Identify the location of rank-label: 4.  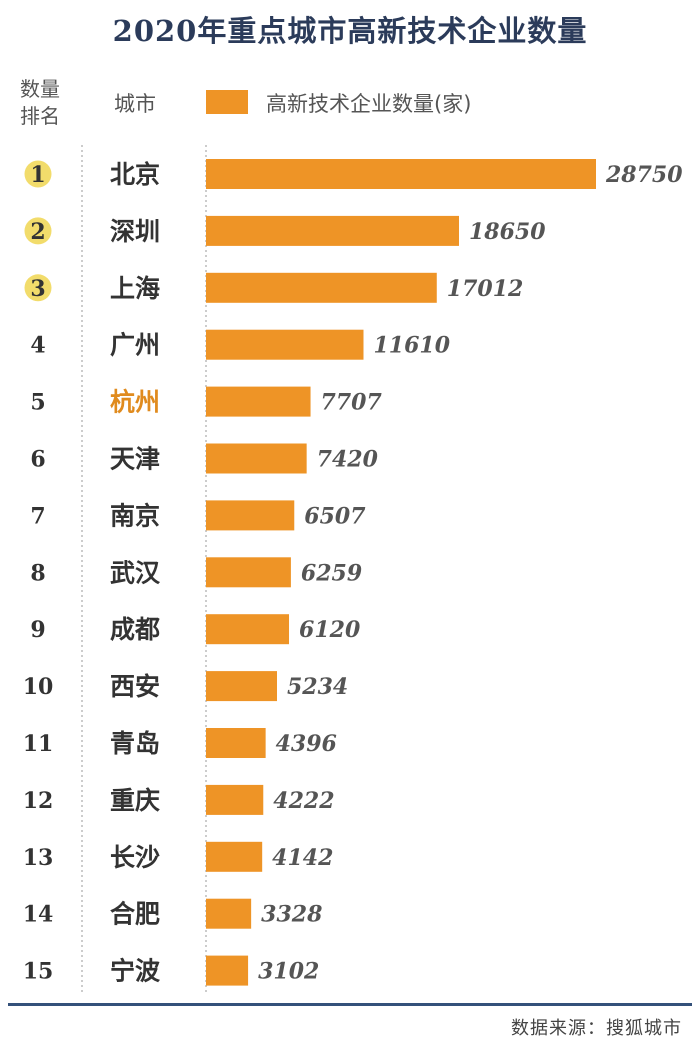
(37, 346).